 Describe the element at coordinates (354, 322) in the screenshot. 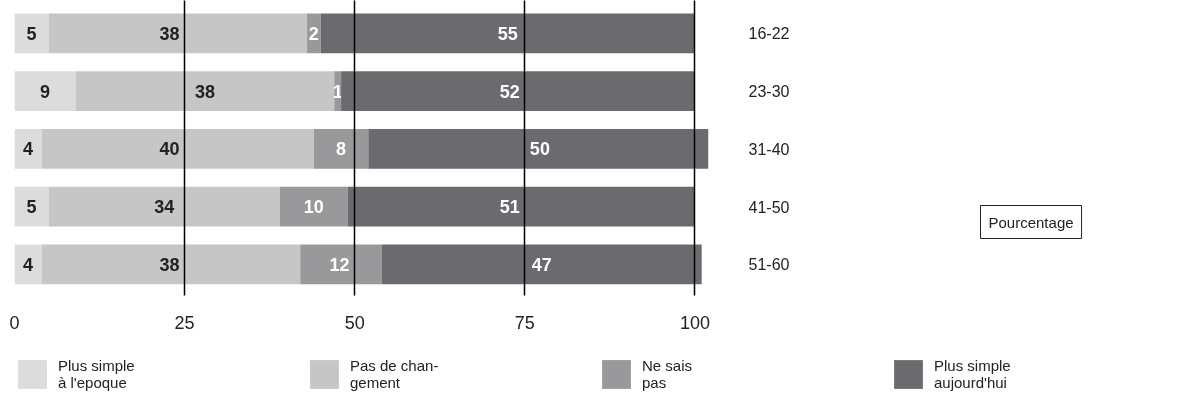

I see `x-tick-label: 50` at that location.